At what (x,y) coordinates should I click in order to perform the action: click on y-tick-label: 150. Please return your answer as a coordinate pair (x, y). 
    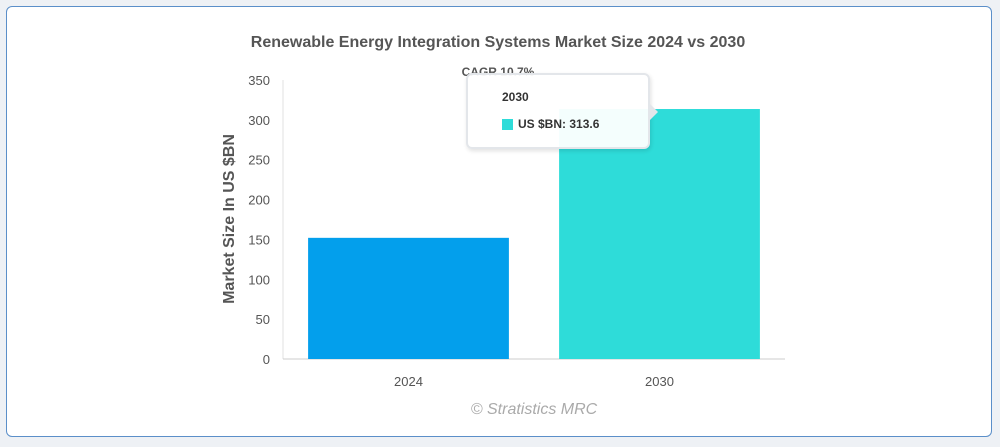
    Looking at the image, I should click on (259, 239).